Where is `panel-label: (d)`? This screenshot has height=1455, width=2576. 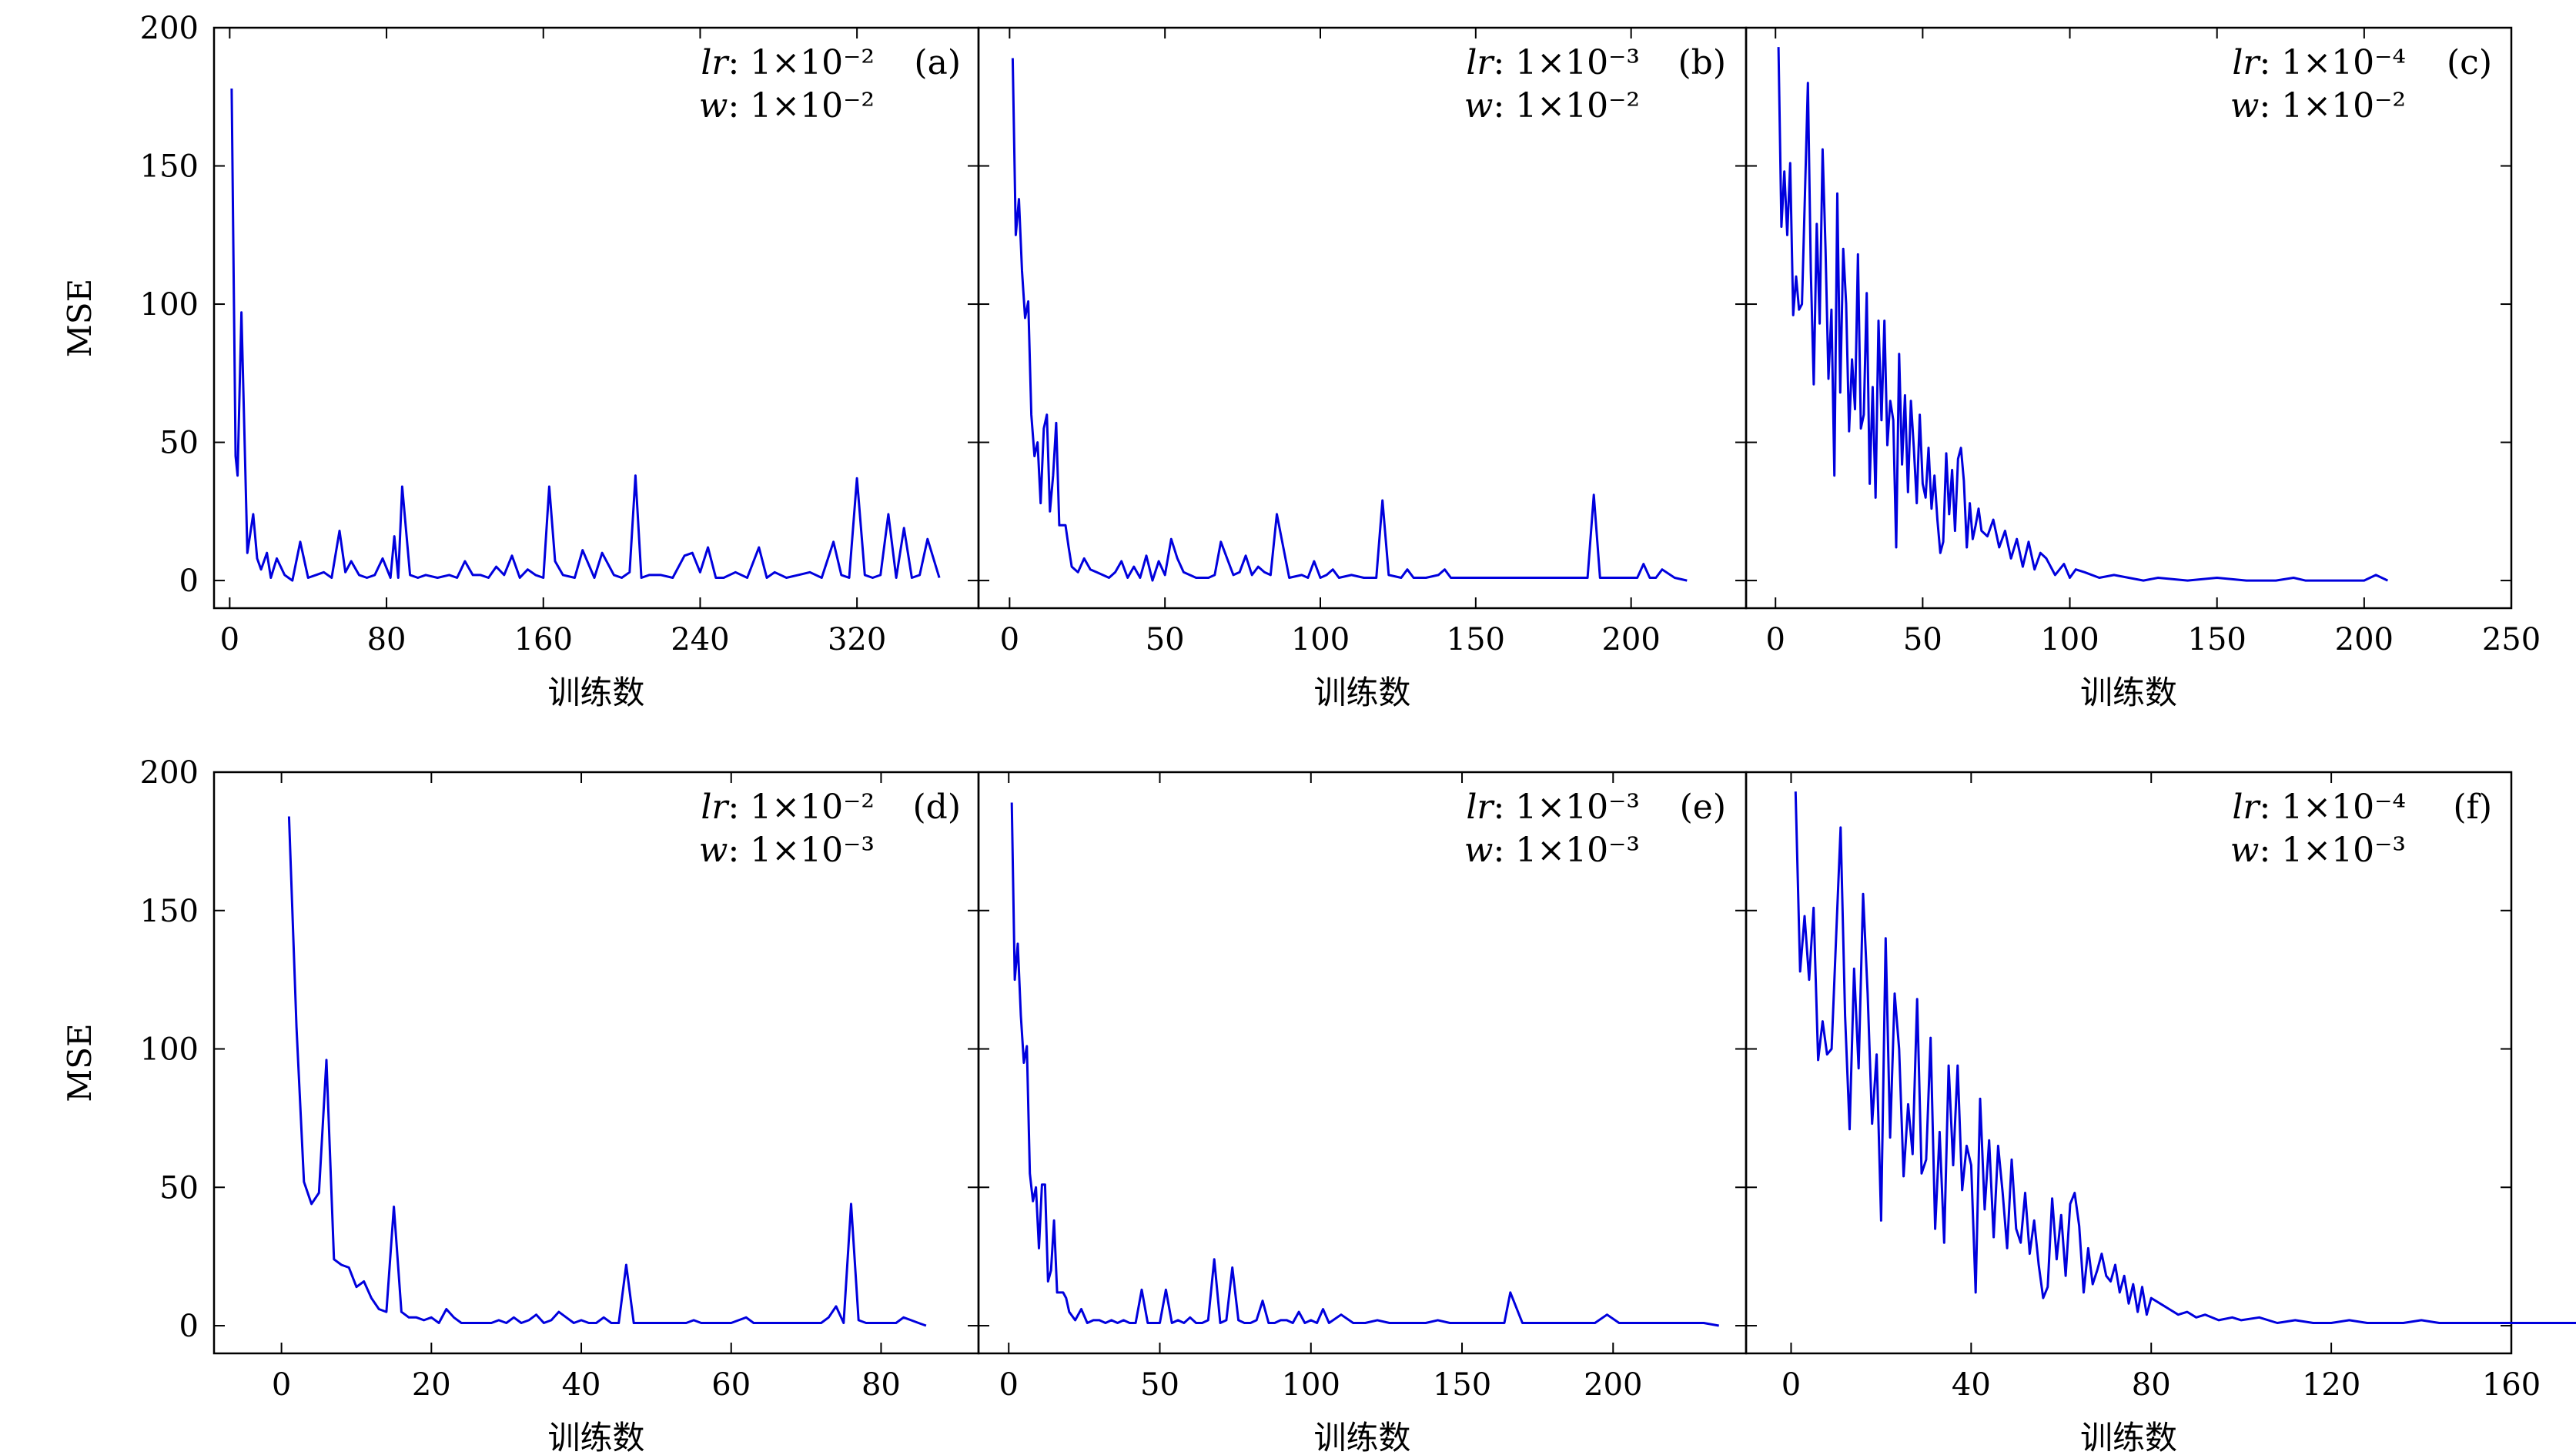
panel-label: (d) is located at coordinates (938, 807).